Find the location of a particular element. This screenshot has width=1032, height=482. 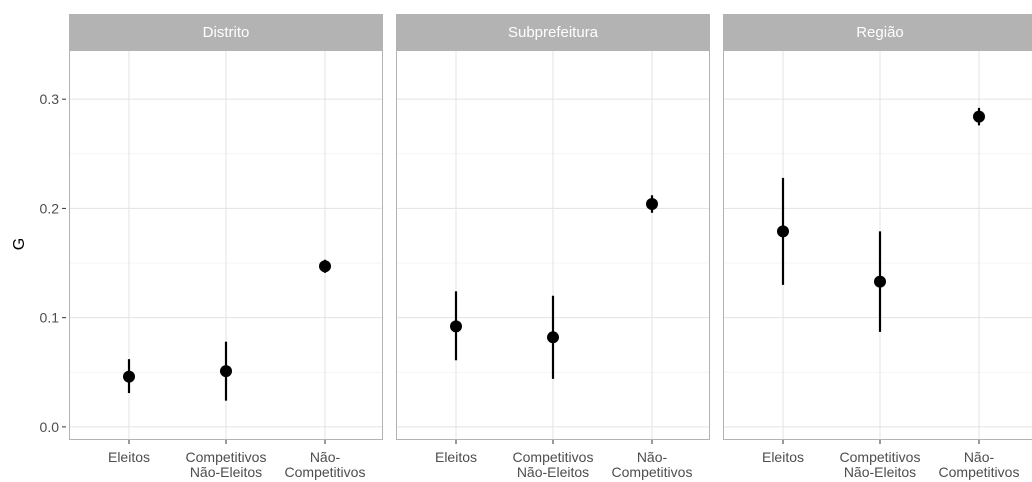

y-tick-label: 0.1 is located at coordinates (50, 318).